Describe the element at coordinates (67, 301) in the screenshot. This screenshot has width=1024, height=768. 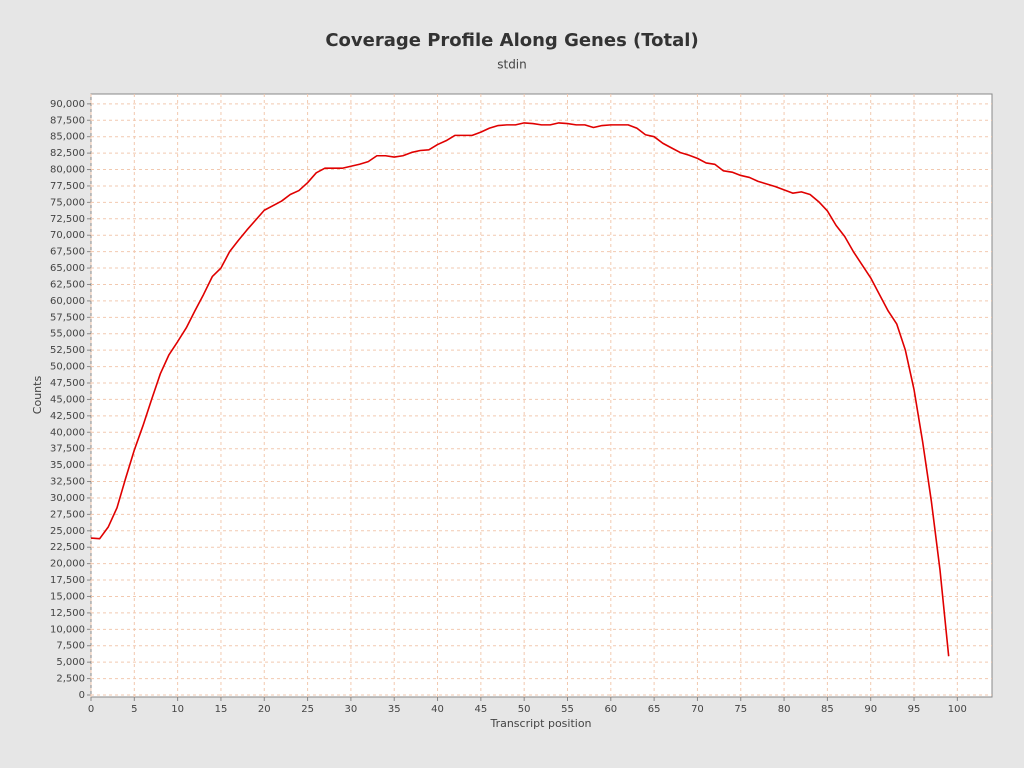
I see `y-tick-label: 60,000` at that location.